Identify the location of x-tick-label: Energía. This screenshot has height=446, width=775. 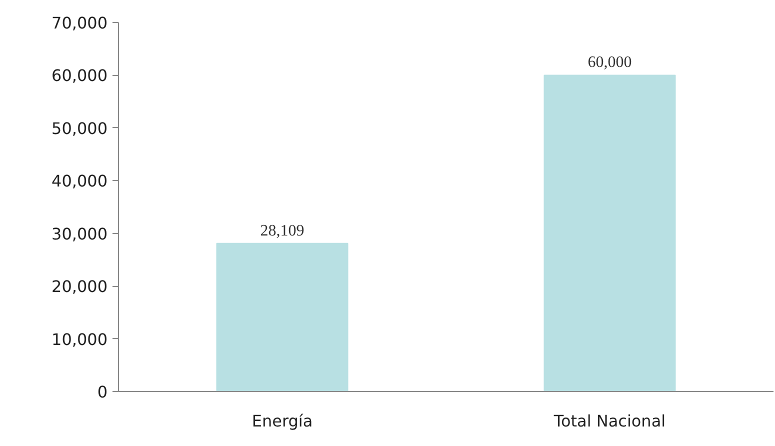
(282, 421).